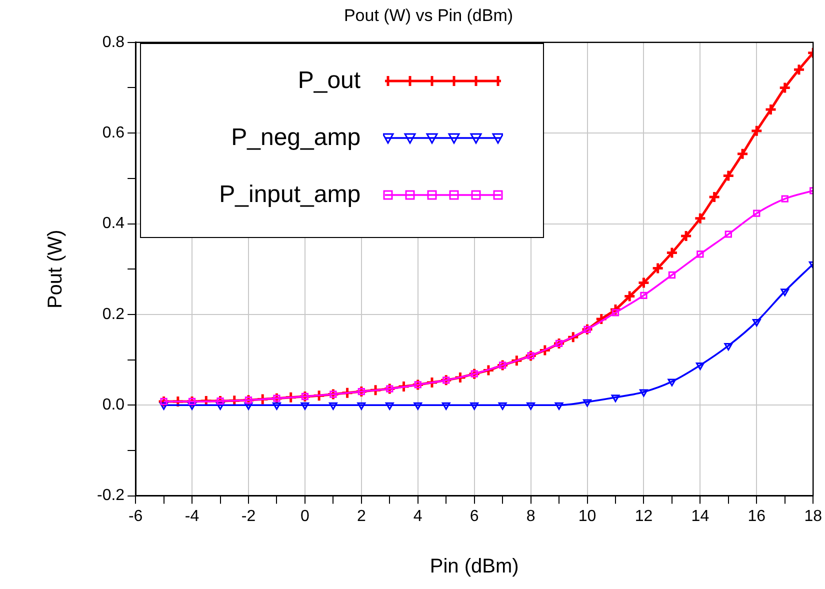 This screenshot has height=589, width=825. What do you see at coordinates (113, 314) in the screenshot?
I see `y-tick-label: 0.2` at bounding box center [113, 314].